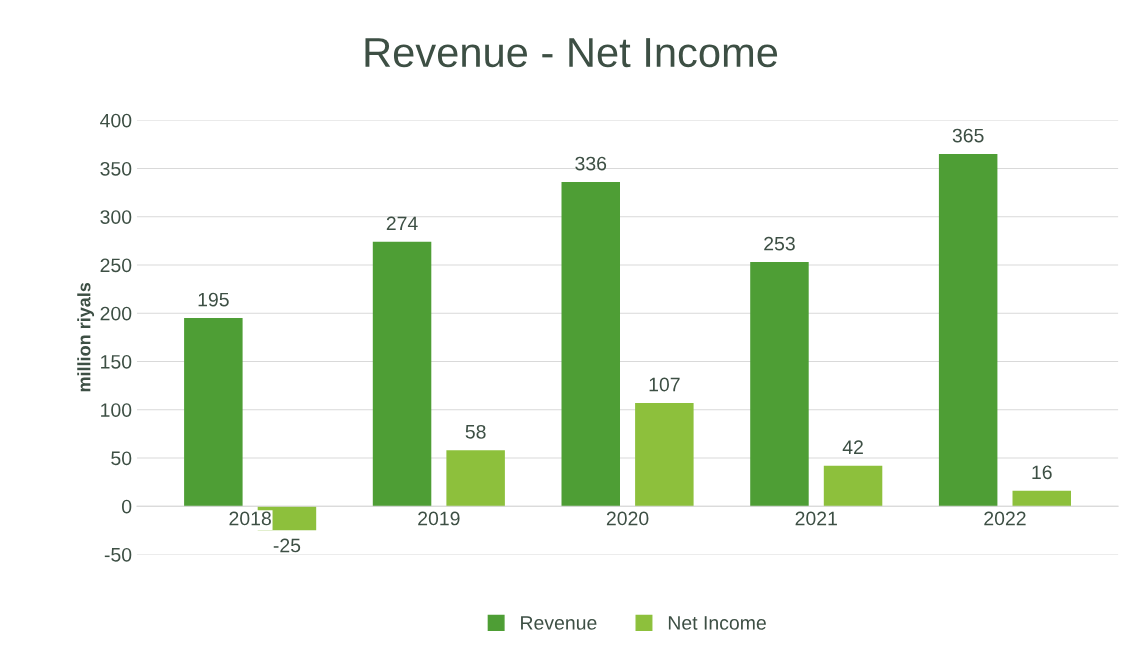  What do you see at coordinates (664, 384) in the screenshot?
I see `data-label: 107` at bounding box center [664, 384].